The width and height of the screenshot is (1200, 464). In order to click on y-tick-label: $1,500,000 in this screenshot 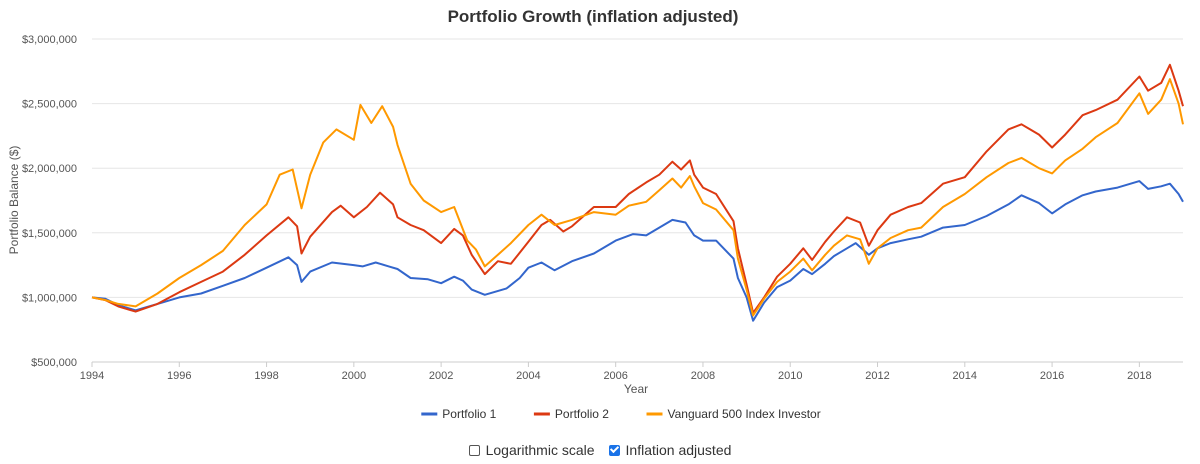, I will do `click(49, 234)`.